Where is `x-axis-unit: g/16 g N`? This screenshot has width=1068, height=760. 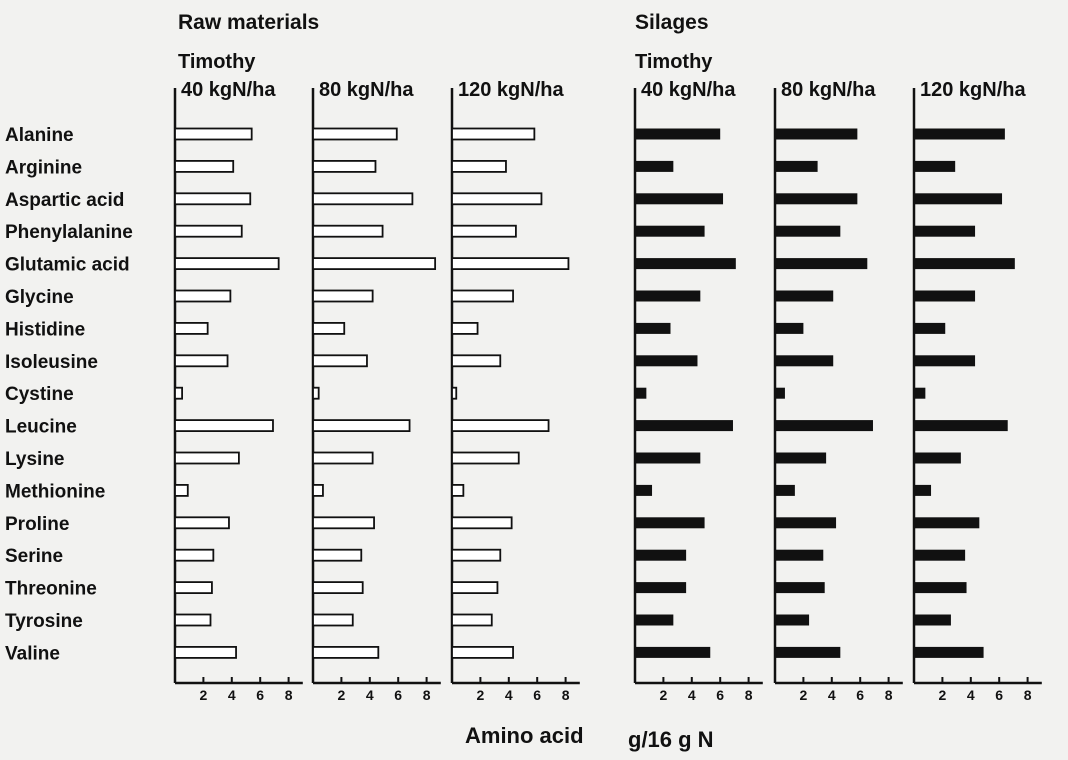 x-axis-unit: g/16 g N is located at coordinates (671, 739).